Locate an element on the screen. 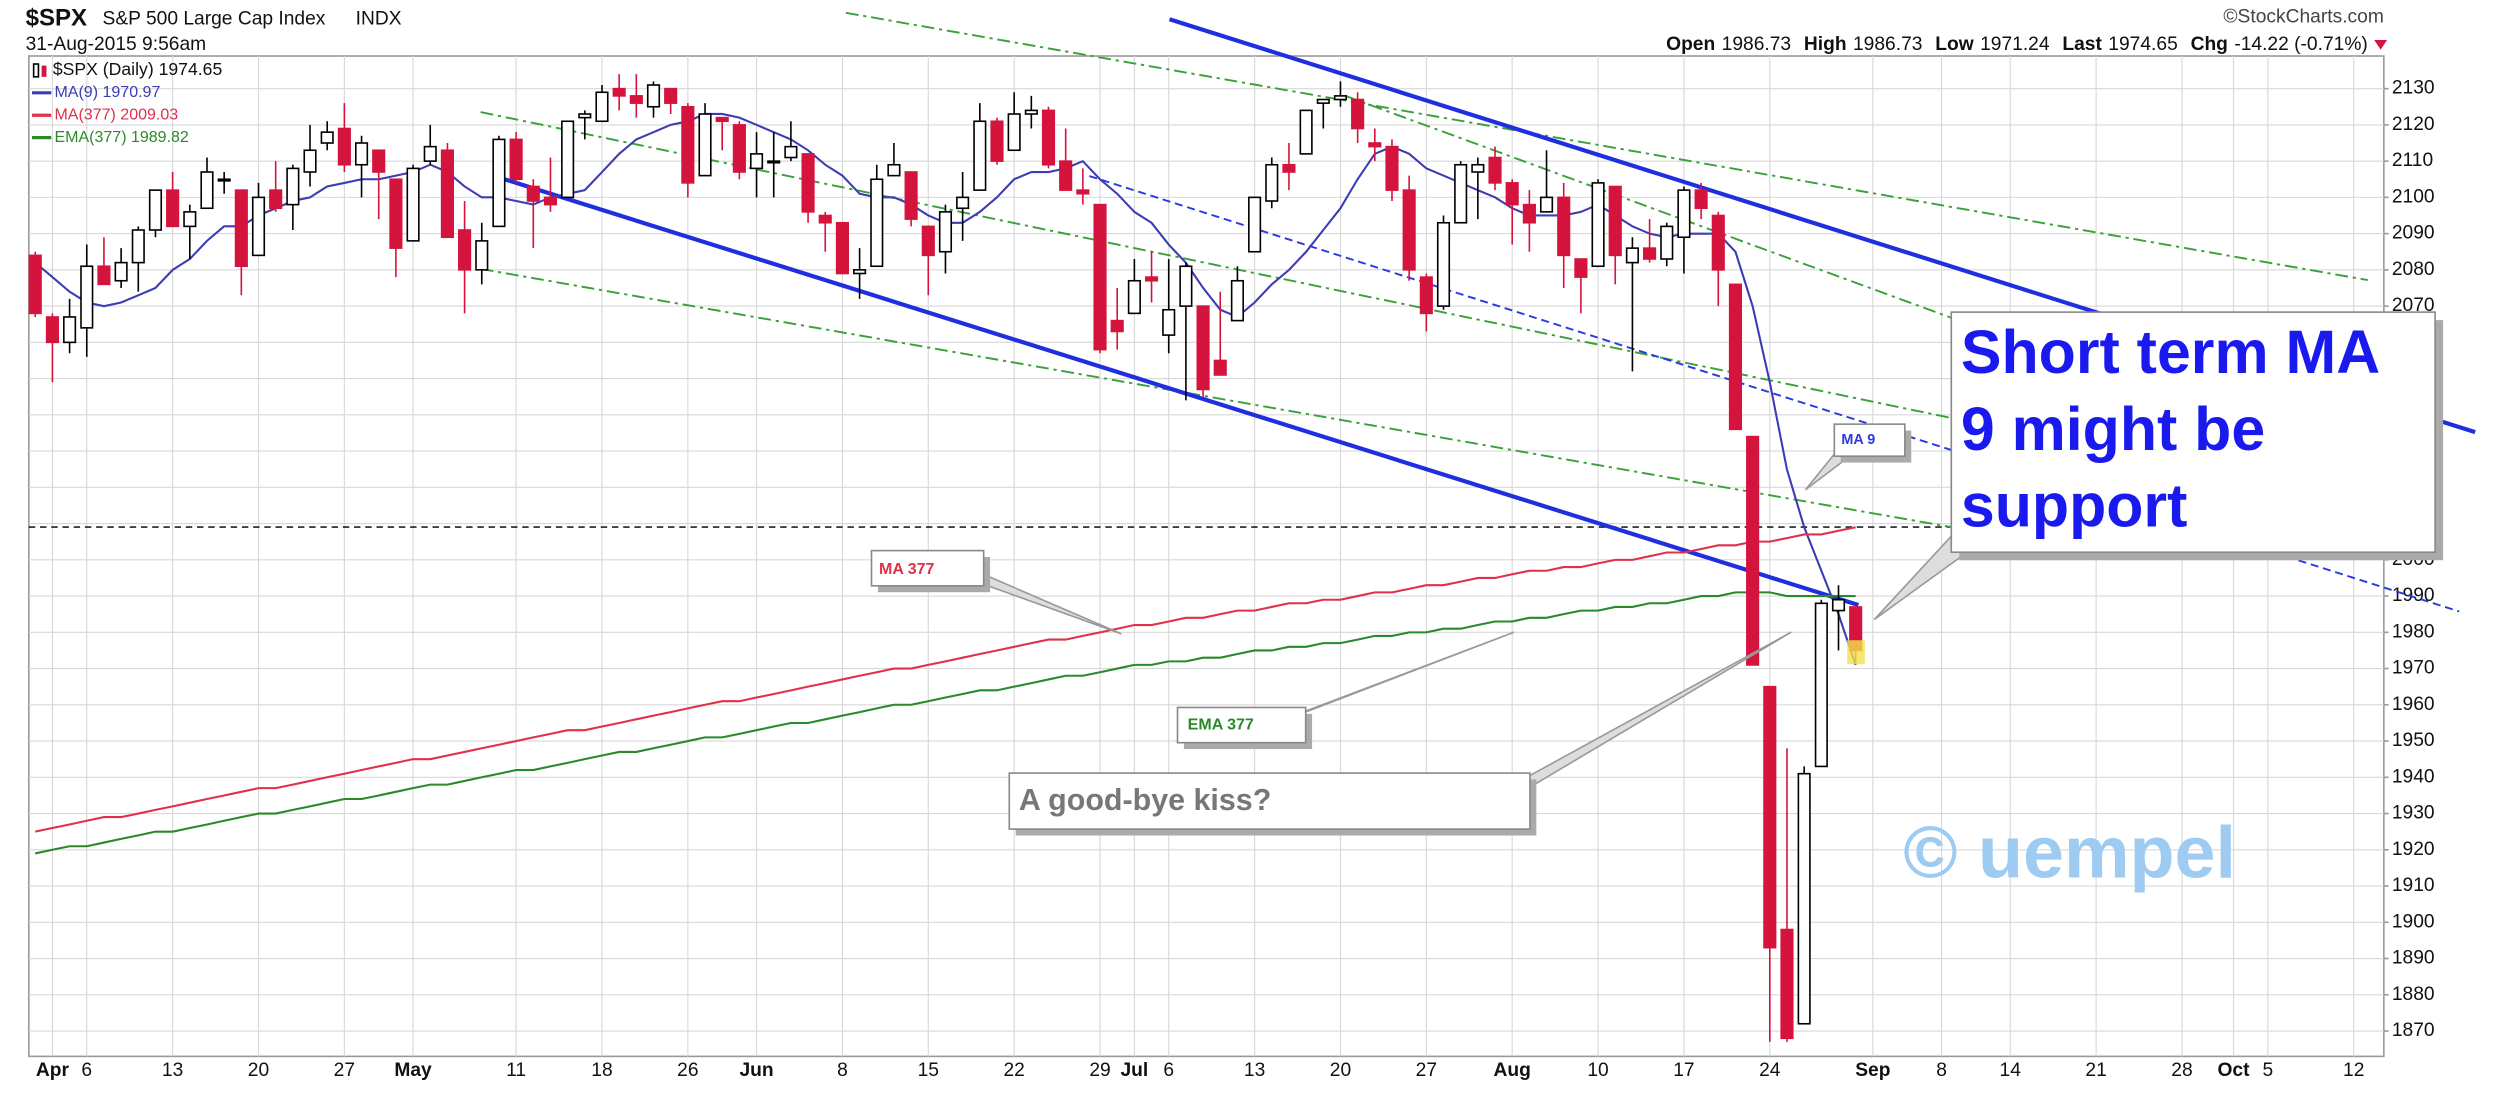 The height and width of the screenshot is (1098, 2512). quote-value: -14.22 (-0.71%) is located at coordinates (2300, 44).